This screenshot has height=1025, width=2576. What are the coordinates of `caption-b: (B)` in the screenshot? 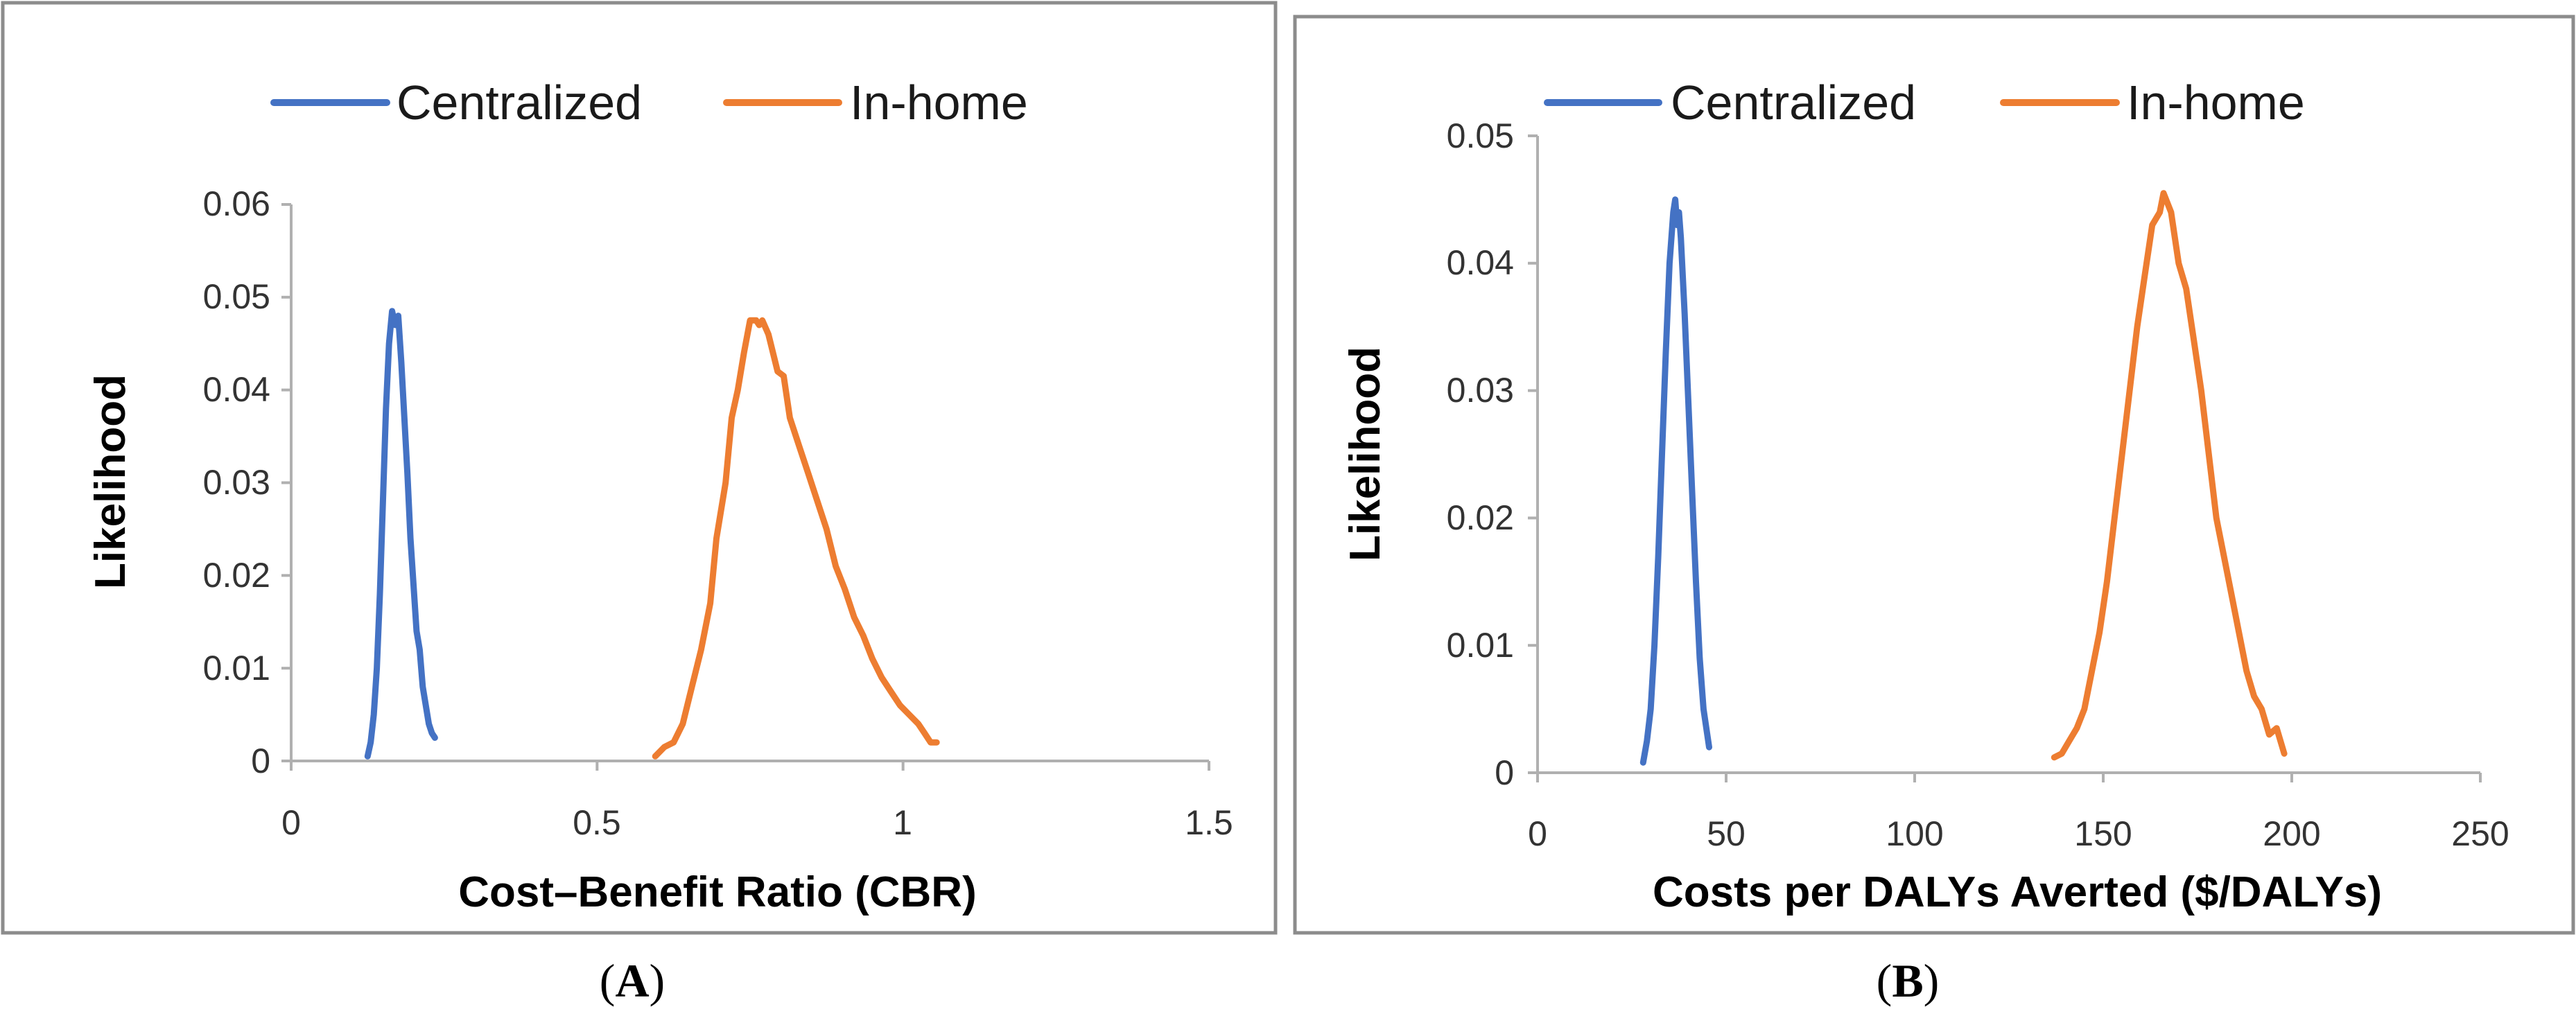 It's located at (1908, 980).